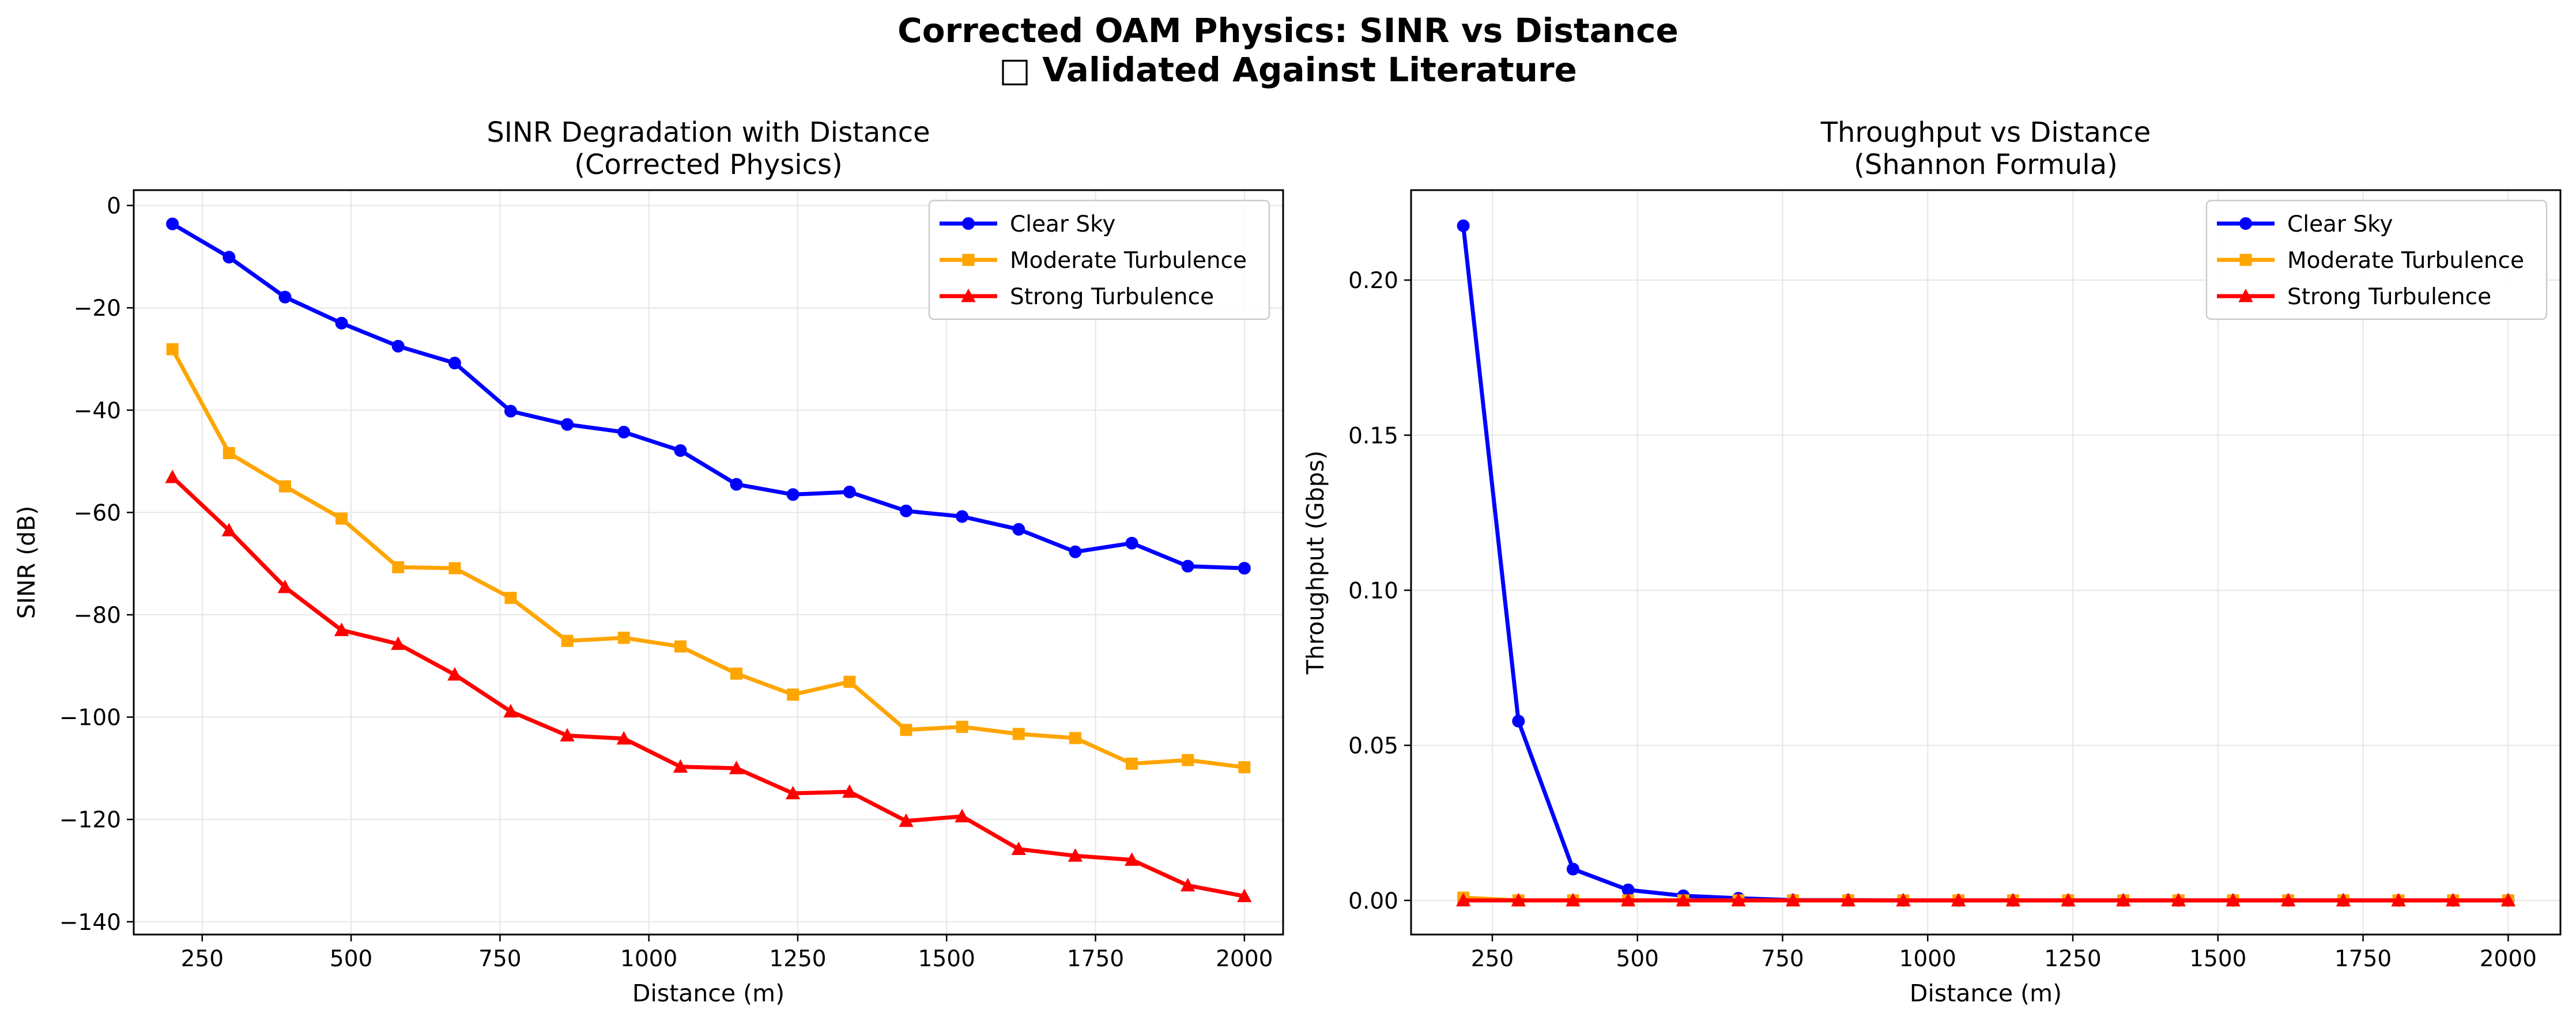 This screenshot has width=2576, height=1025. I want to click on y-axis-label: SINR (dB), so click(26, 562).